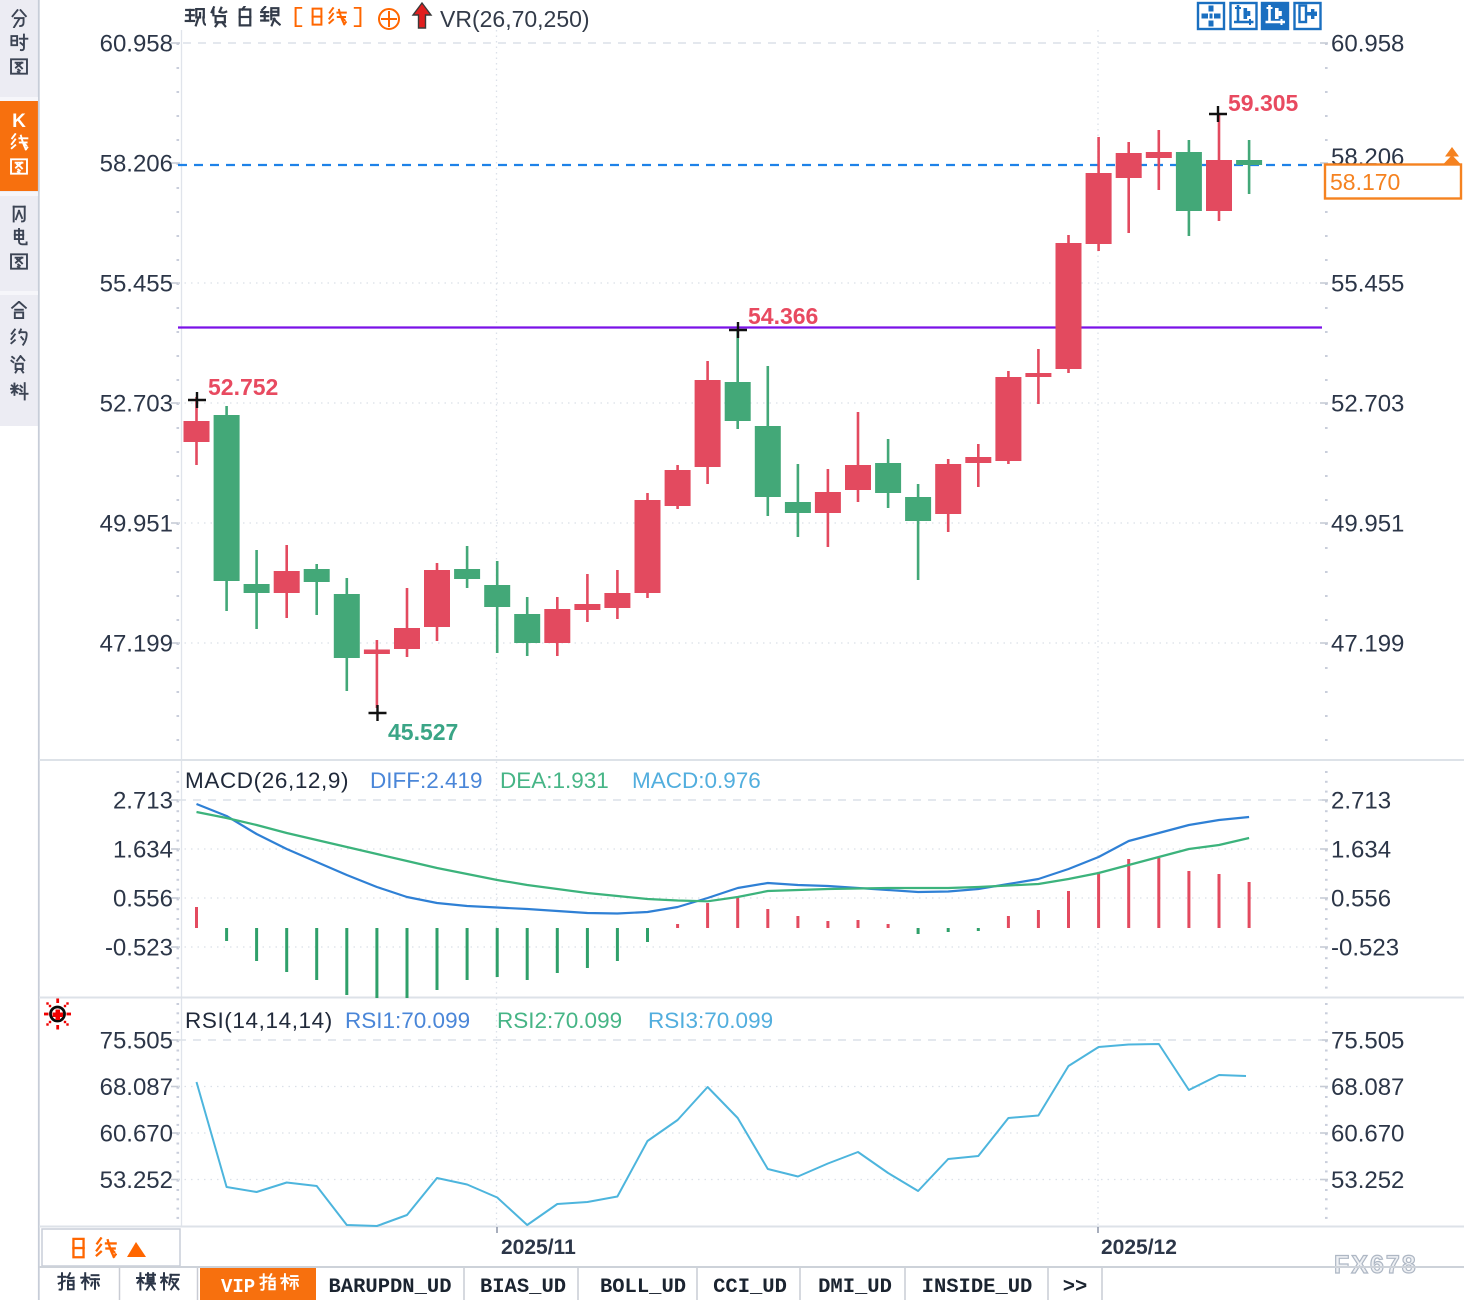  Describe the element at coordinates (259, 1020) in the screenshot. I see `svg-text: RSI(14,14,14)` at that location.